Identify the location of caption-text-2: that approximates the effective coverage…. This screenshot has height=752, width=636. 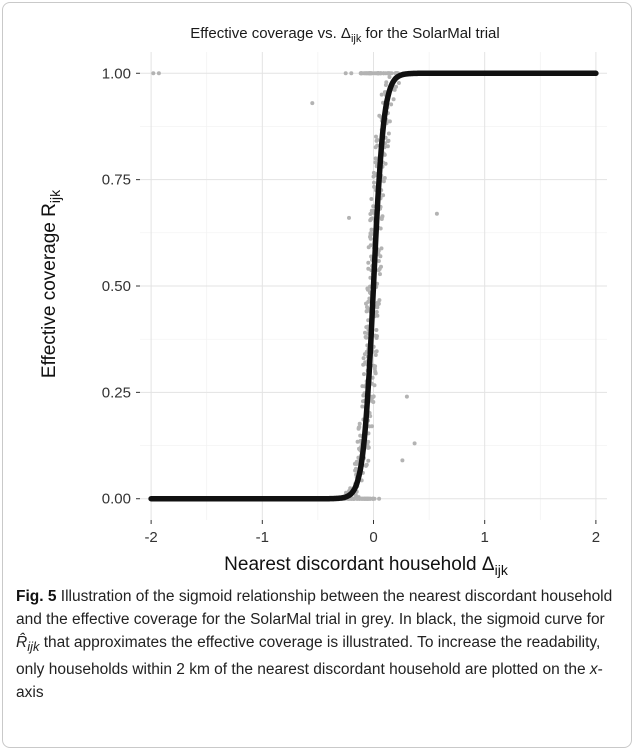
(308, 656).